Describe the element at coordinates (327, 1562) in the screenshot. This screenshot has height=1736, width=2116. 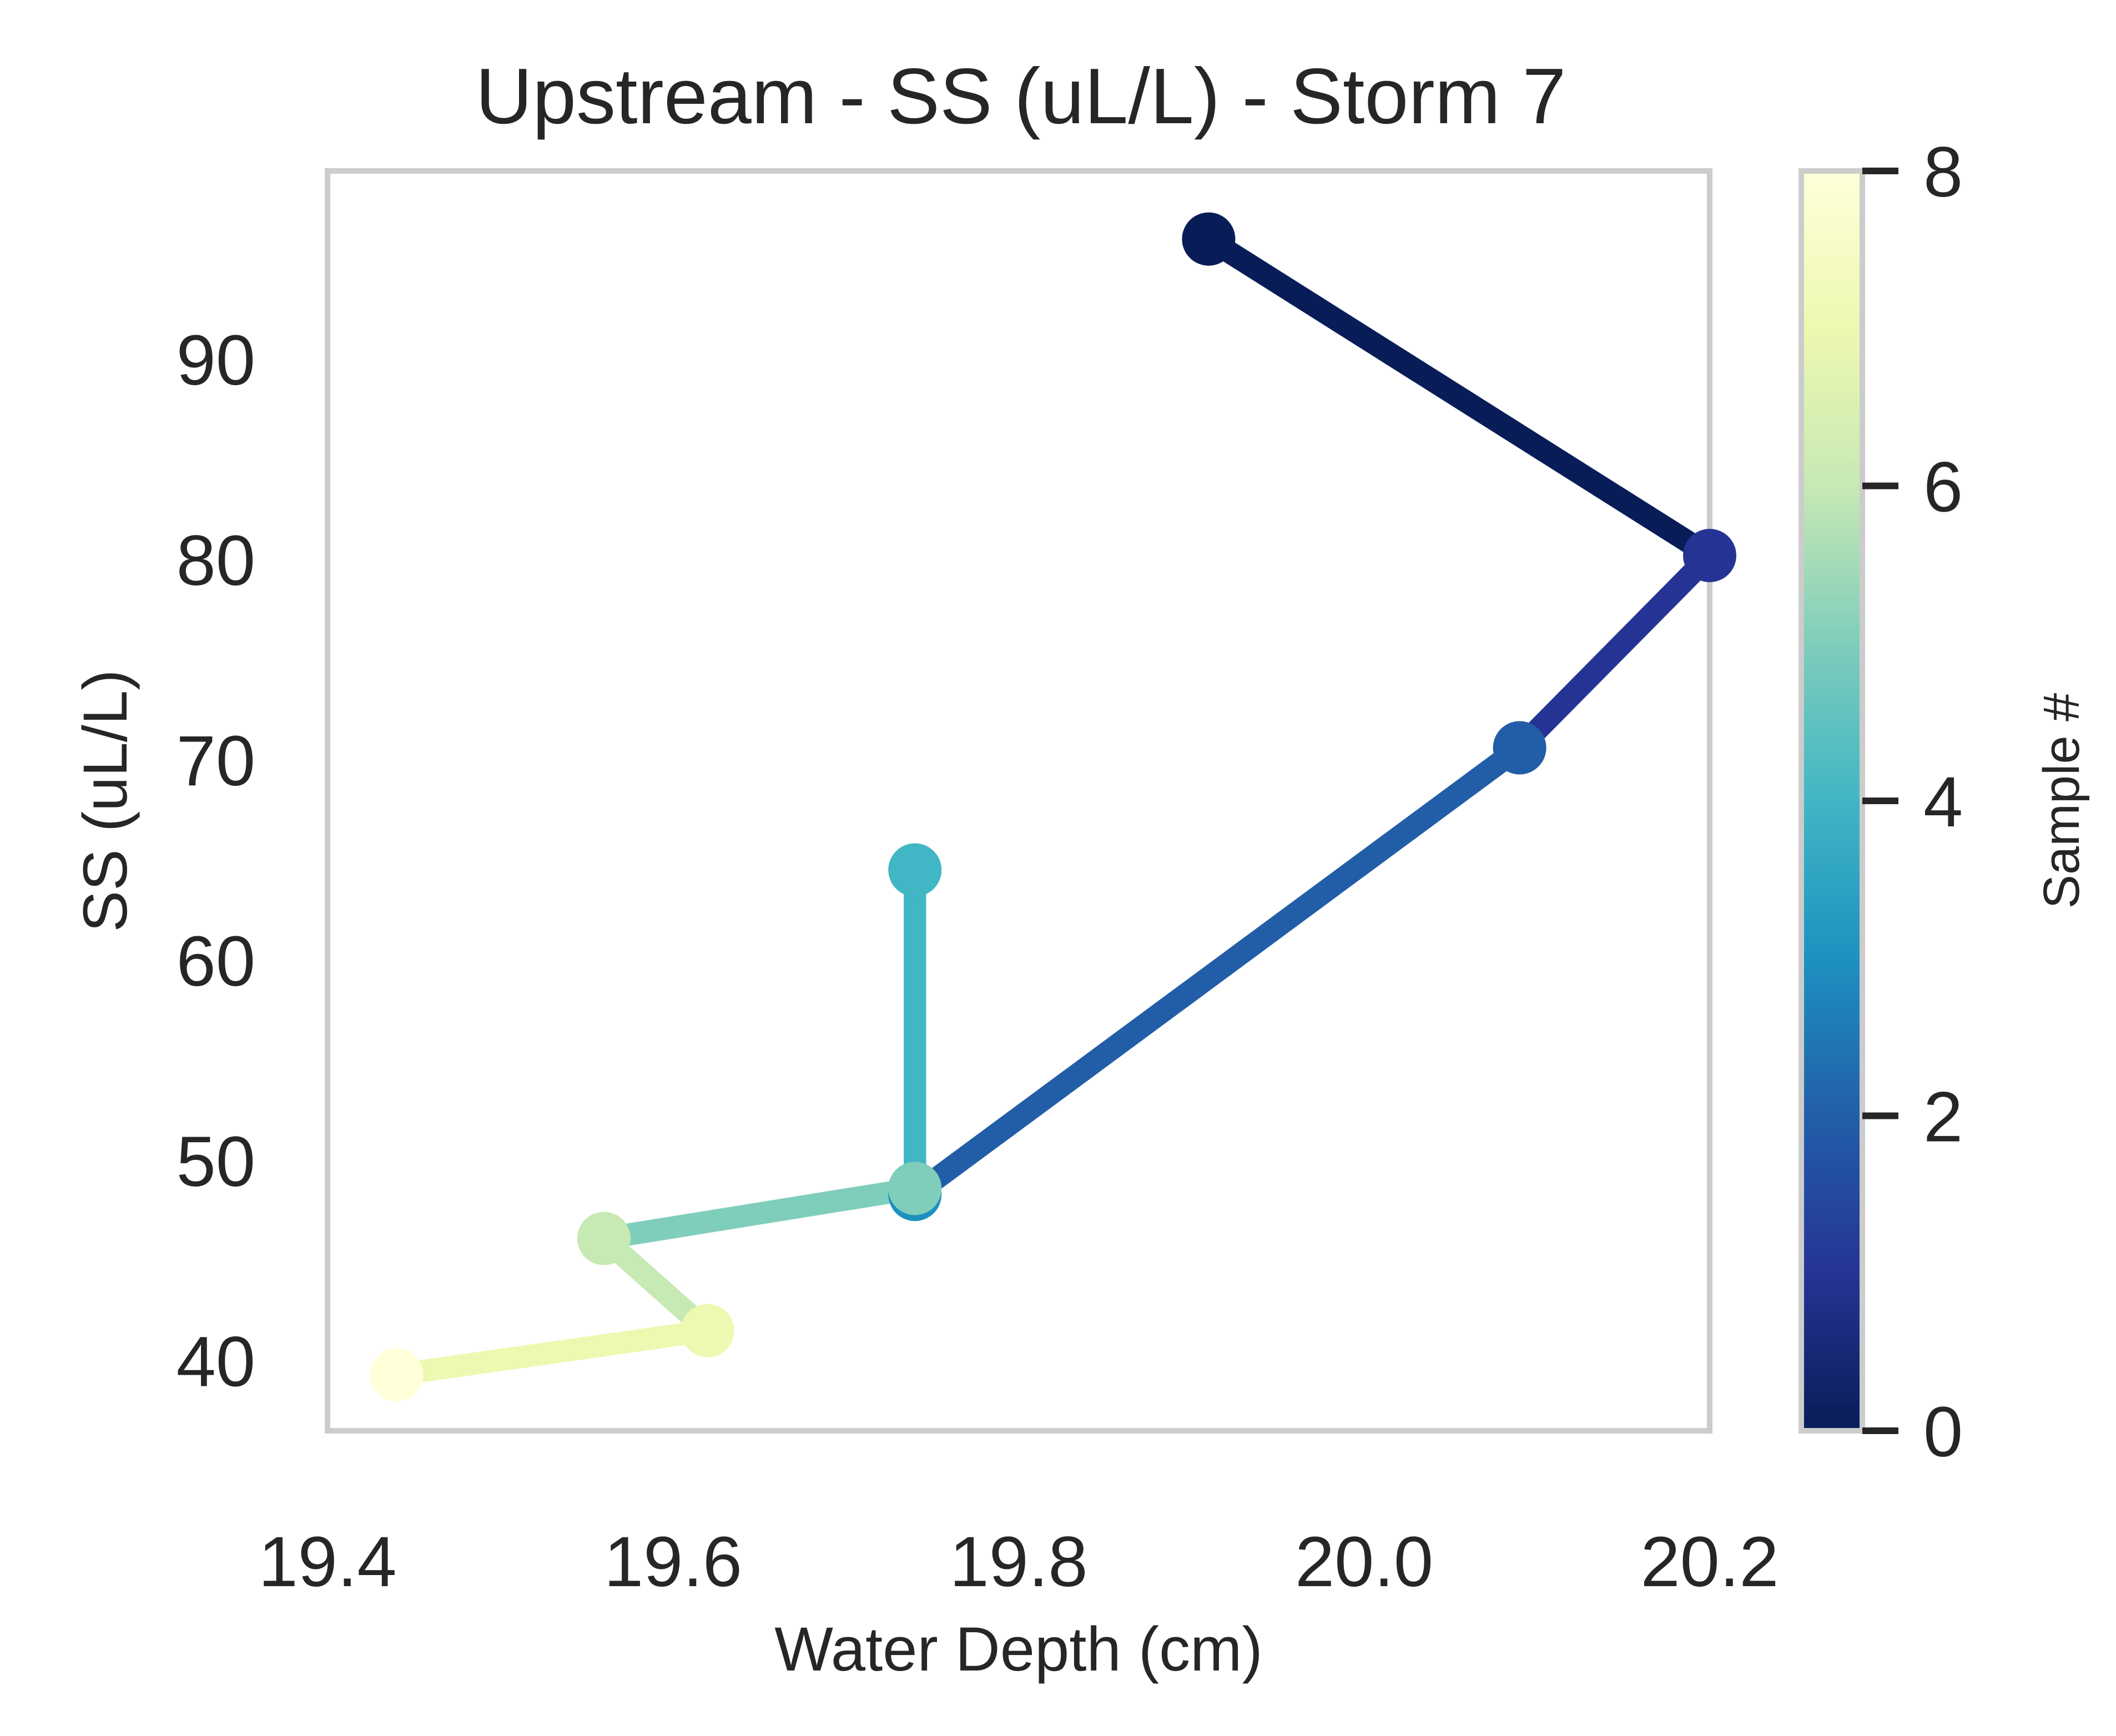
I see `x-tick-label: 19.4` at that location.